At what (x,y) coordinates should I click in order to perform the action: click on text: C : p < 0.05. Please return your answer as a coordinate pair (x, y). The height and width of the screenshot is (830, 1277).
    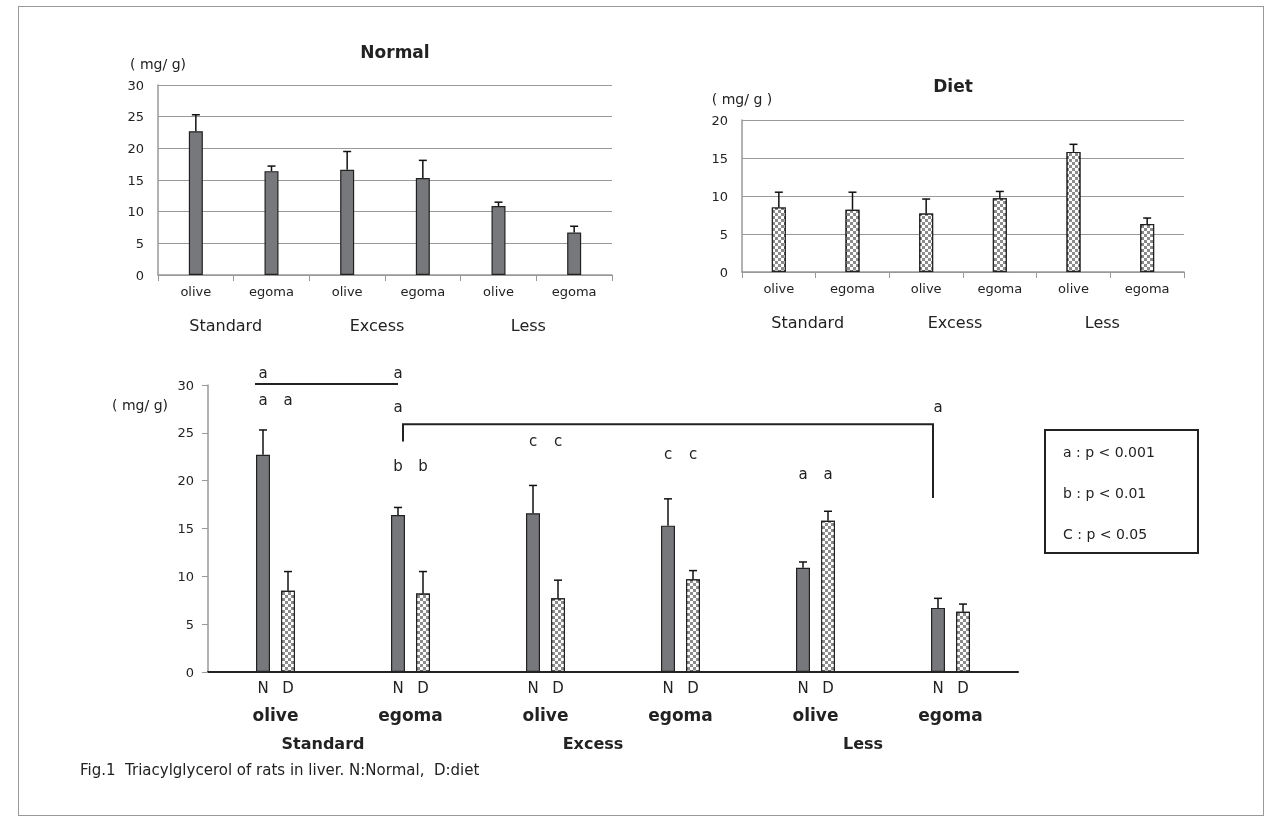
    Looking at the image, I should click on (1105, 534).